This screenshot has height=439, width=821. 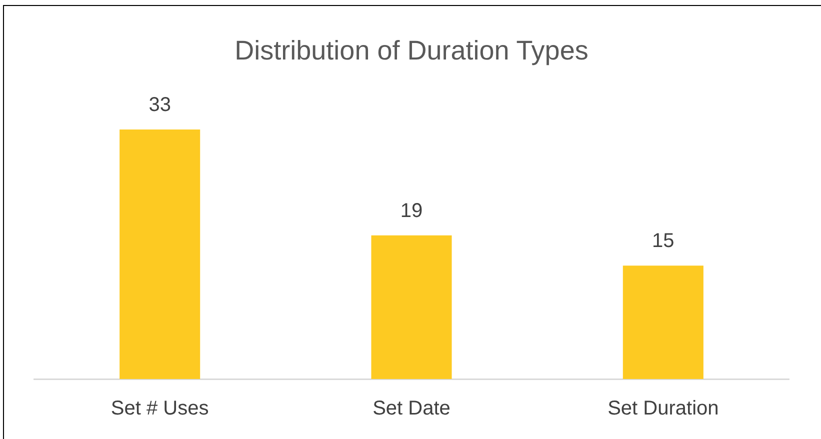 What do you see at coordinates (663, 409) in the screenshot?
I see `x-tick-label: Set Duration` at bounding box center [663, 409].